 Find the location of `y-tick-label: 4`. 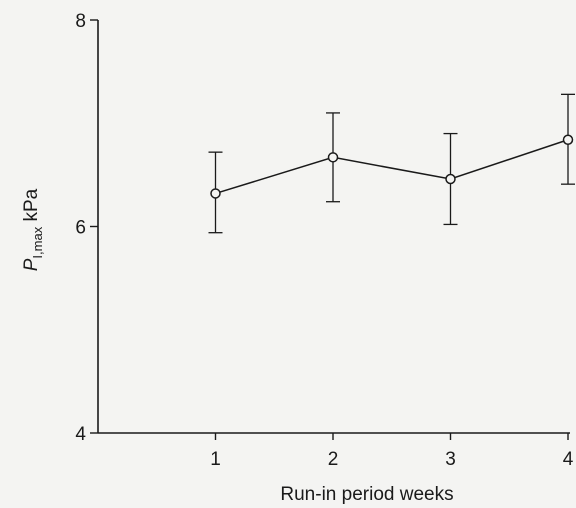

y-tick-label: 4 is located at coordinates (80, 434).